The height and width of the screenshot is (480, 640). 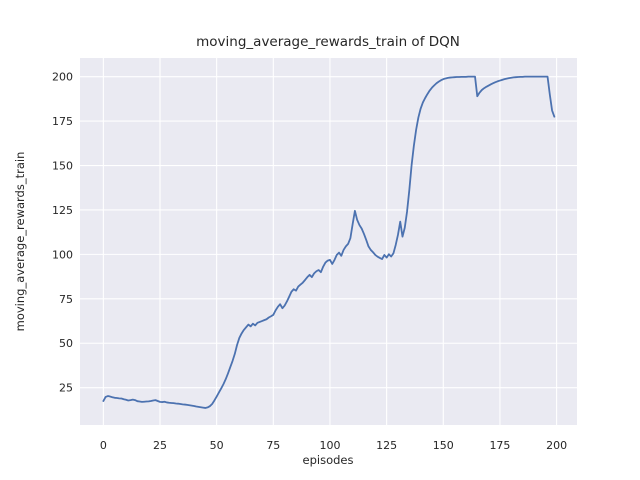 What do you see at coordinates (556, 445) in the screenshot?
I see `x-tick-label: 200` at bounding box center [556, 445].